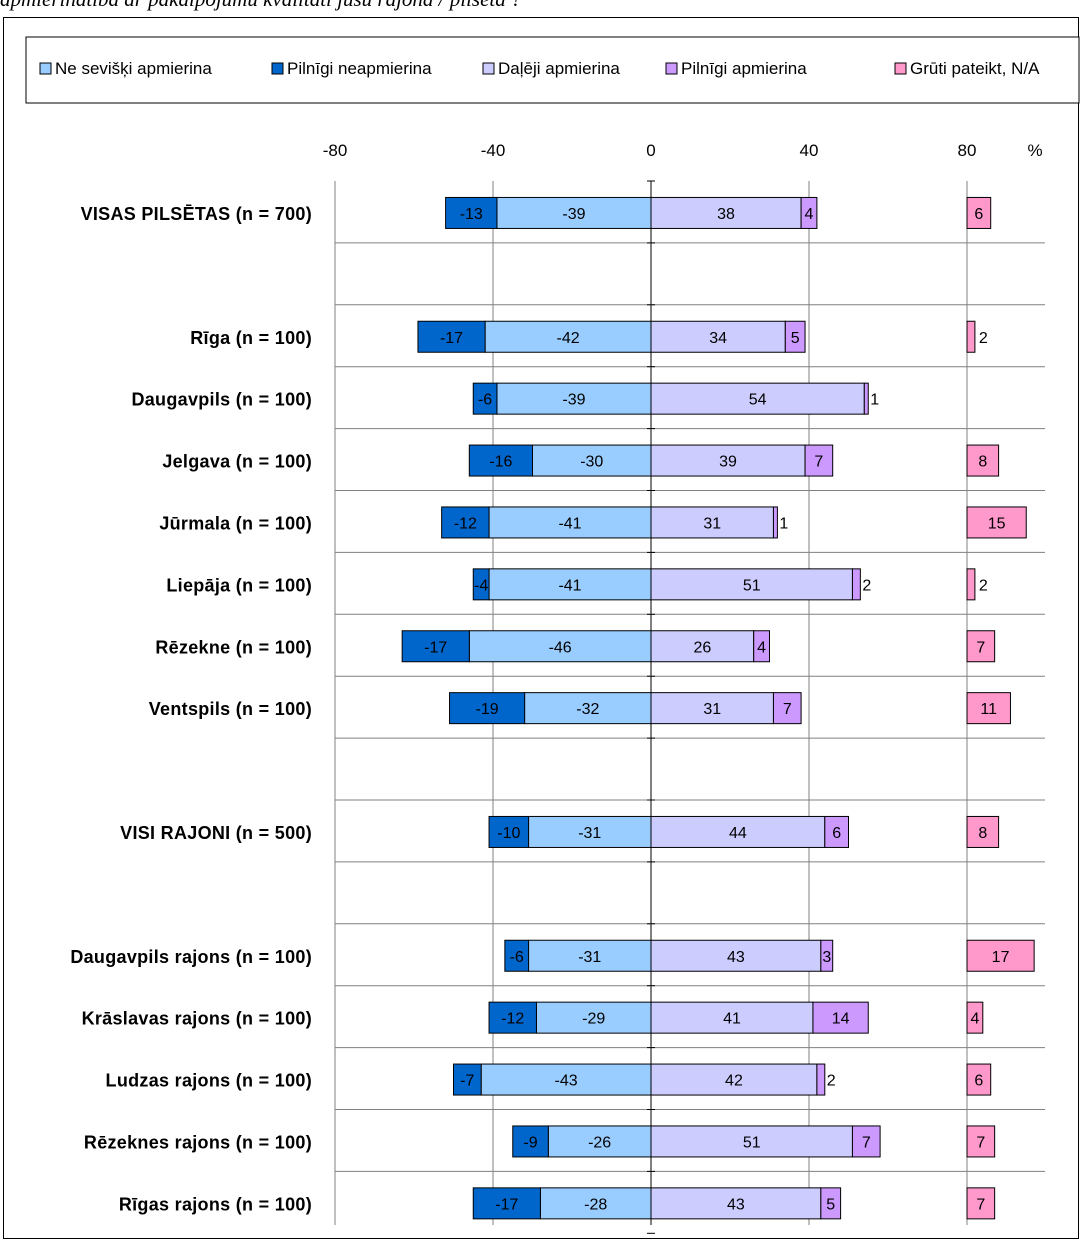 The width and height of the screenshot is (1086, 1241). Describe the element at coordinates (196, 214) in the screenshot. I see `category-label: VISAS PILSĒTAS (n = 700)` at that location.